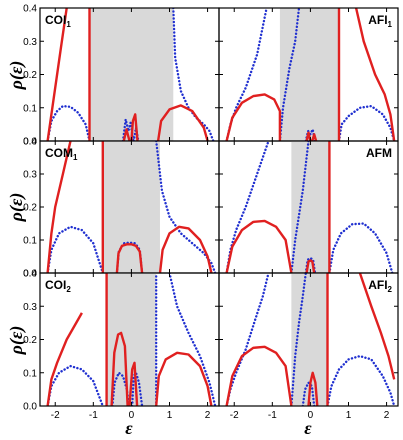 The height and width of the screenshot is (440, 403). What do you see at coordinates (308, 428) in the screenshot?
I see `x-axis-title-right: ε` at bounding box center [308, 428].